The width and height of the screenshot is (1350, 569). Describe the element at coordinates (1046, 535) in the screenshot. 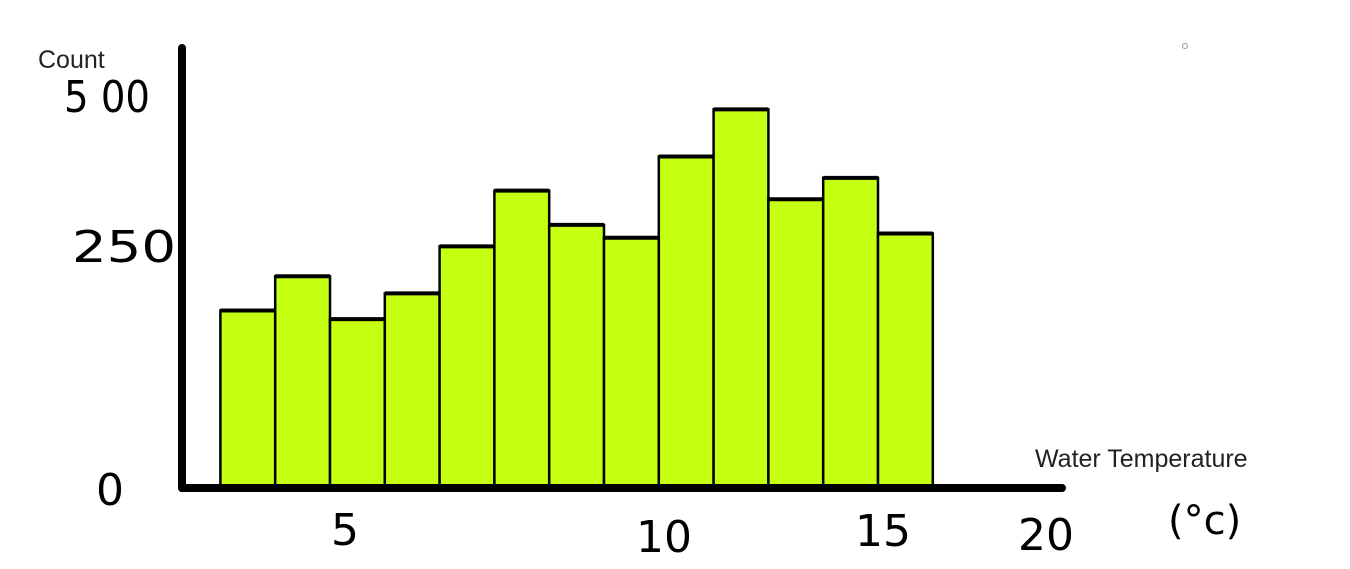

I see `x-tick-label-20: 20` at that location.